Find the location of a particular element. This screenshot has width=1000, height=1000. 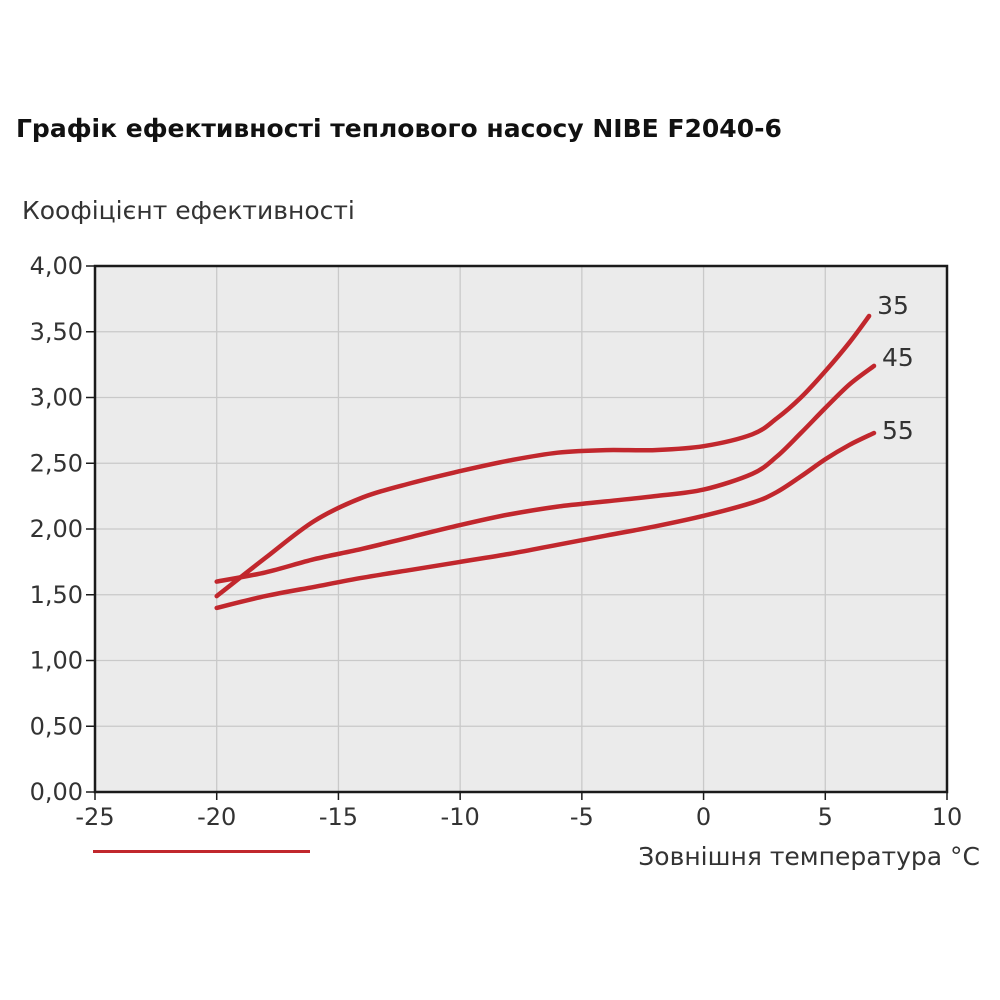

y-tick-label: 3,50 is located at coordinates (56, 332).